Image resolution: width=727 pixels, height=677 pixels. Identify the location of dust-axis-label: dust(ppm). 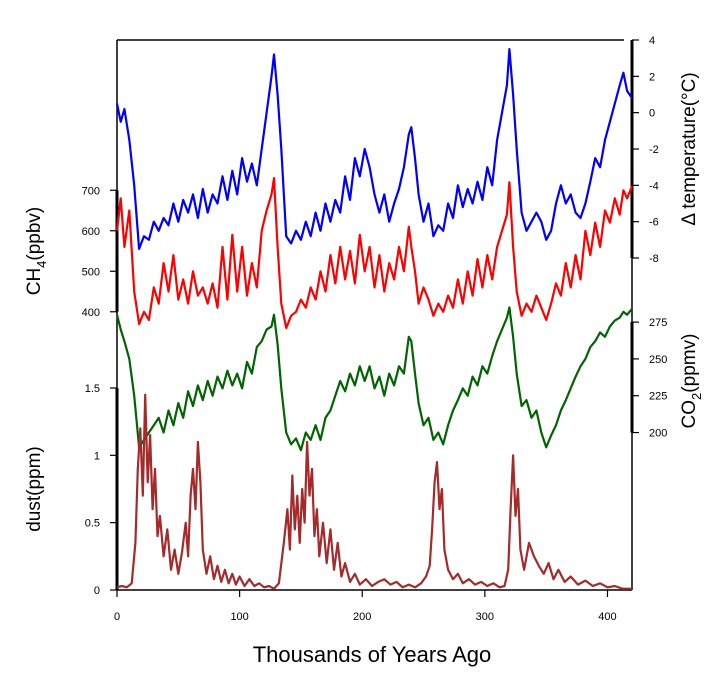
(34, 489).